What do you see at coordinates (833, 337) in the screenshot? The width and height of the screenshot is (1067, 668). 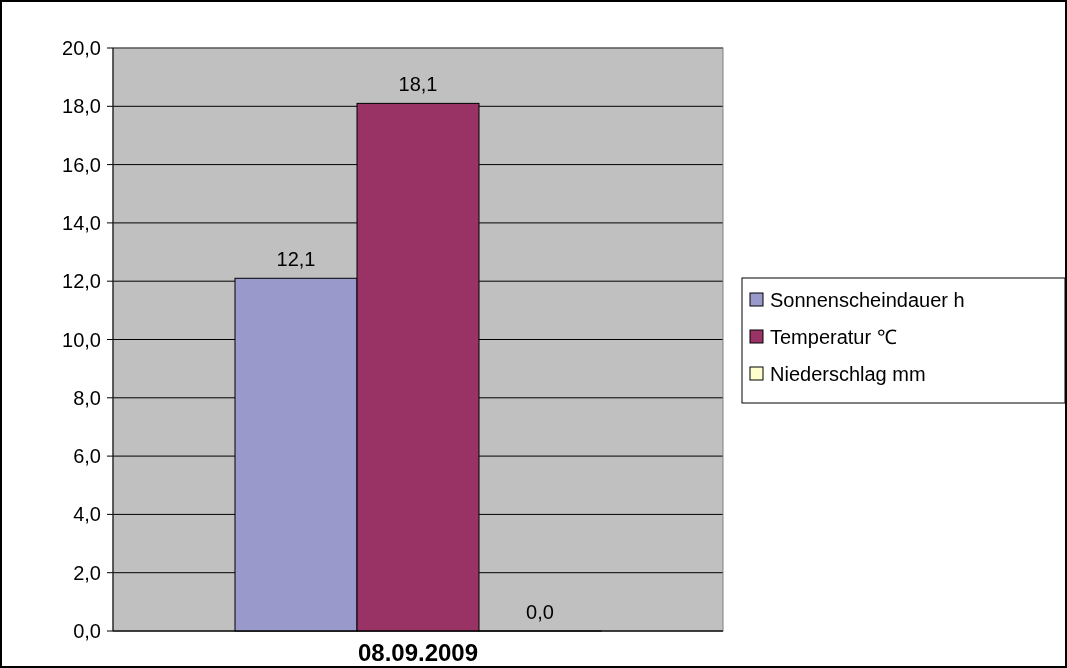 I see `legend-label: Temperatur ℃` at bounding box center [833, 337].